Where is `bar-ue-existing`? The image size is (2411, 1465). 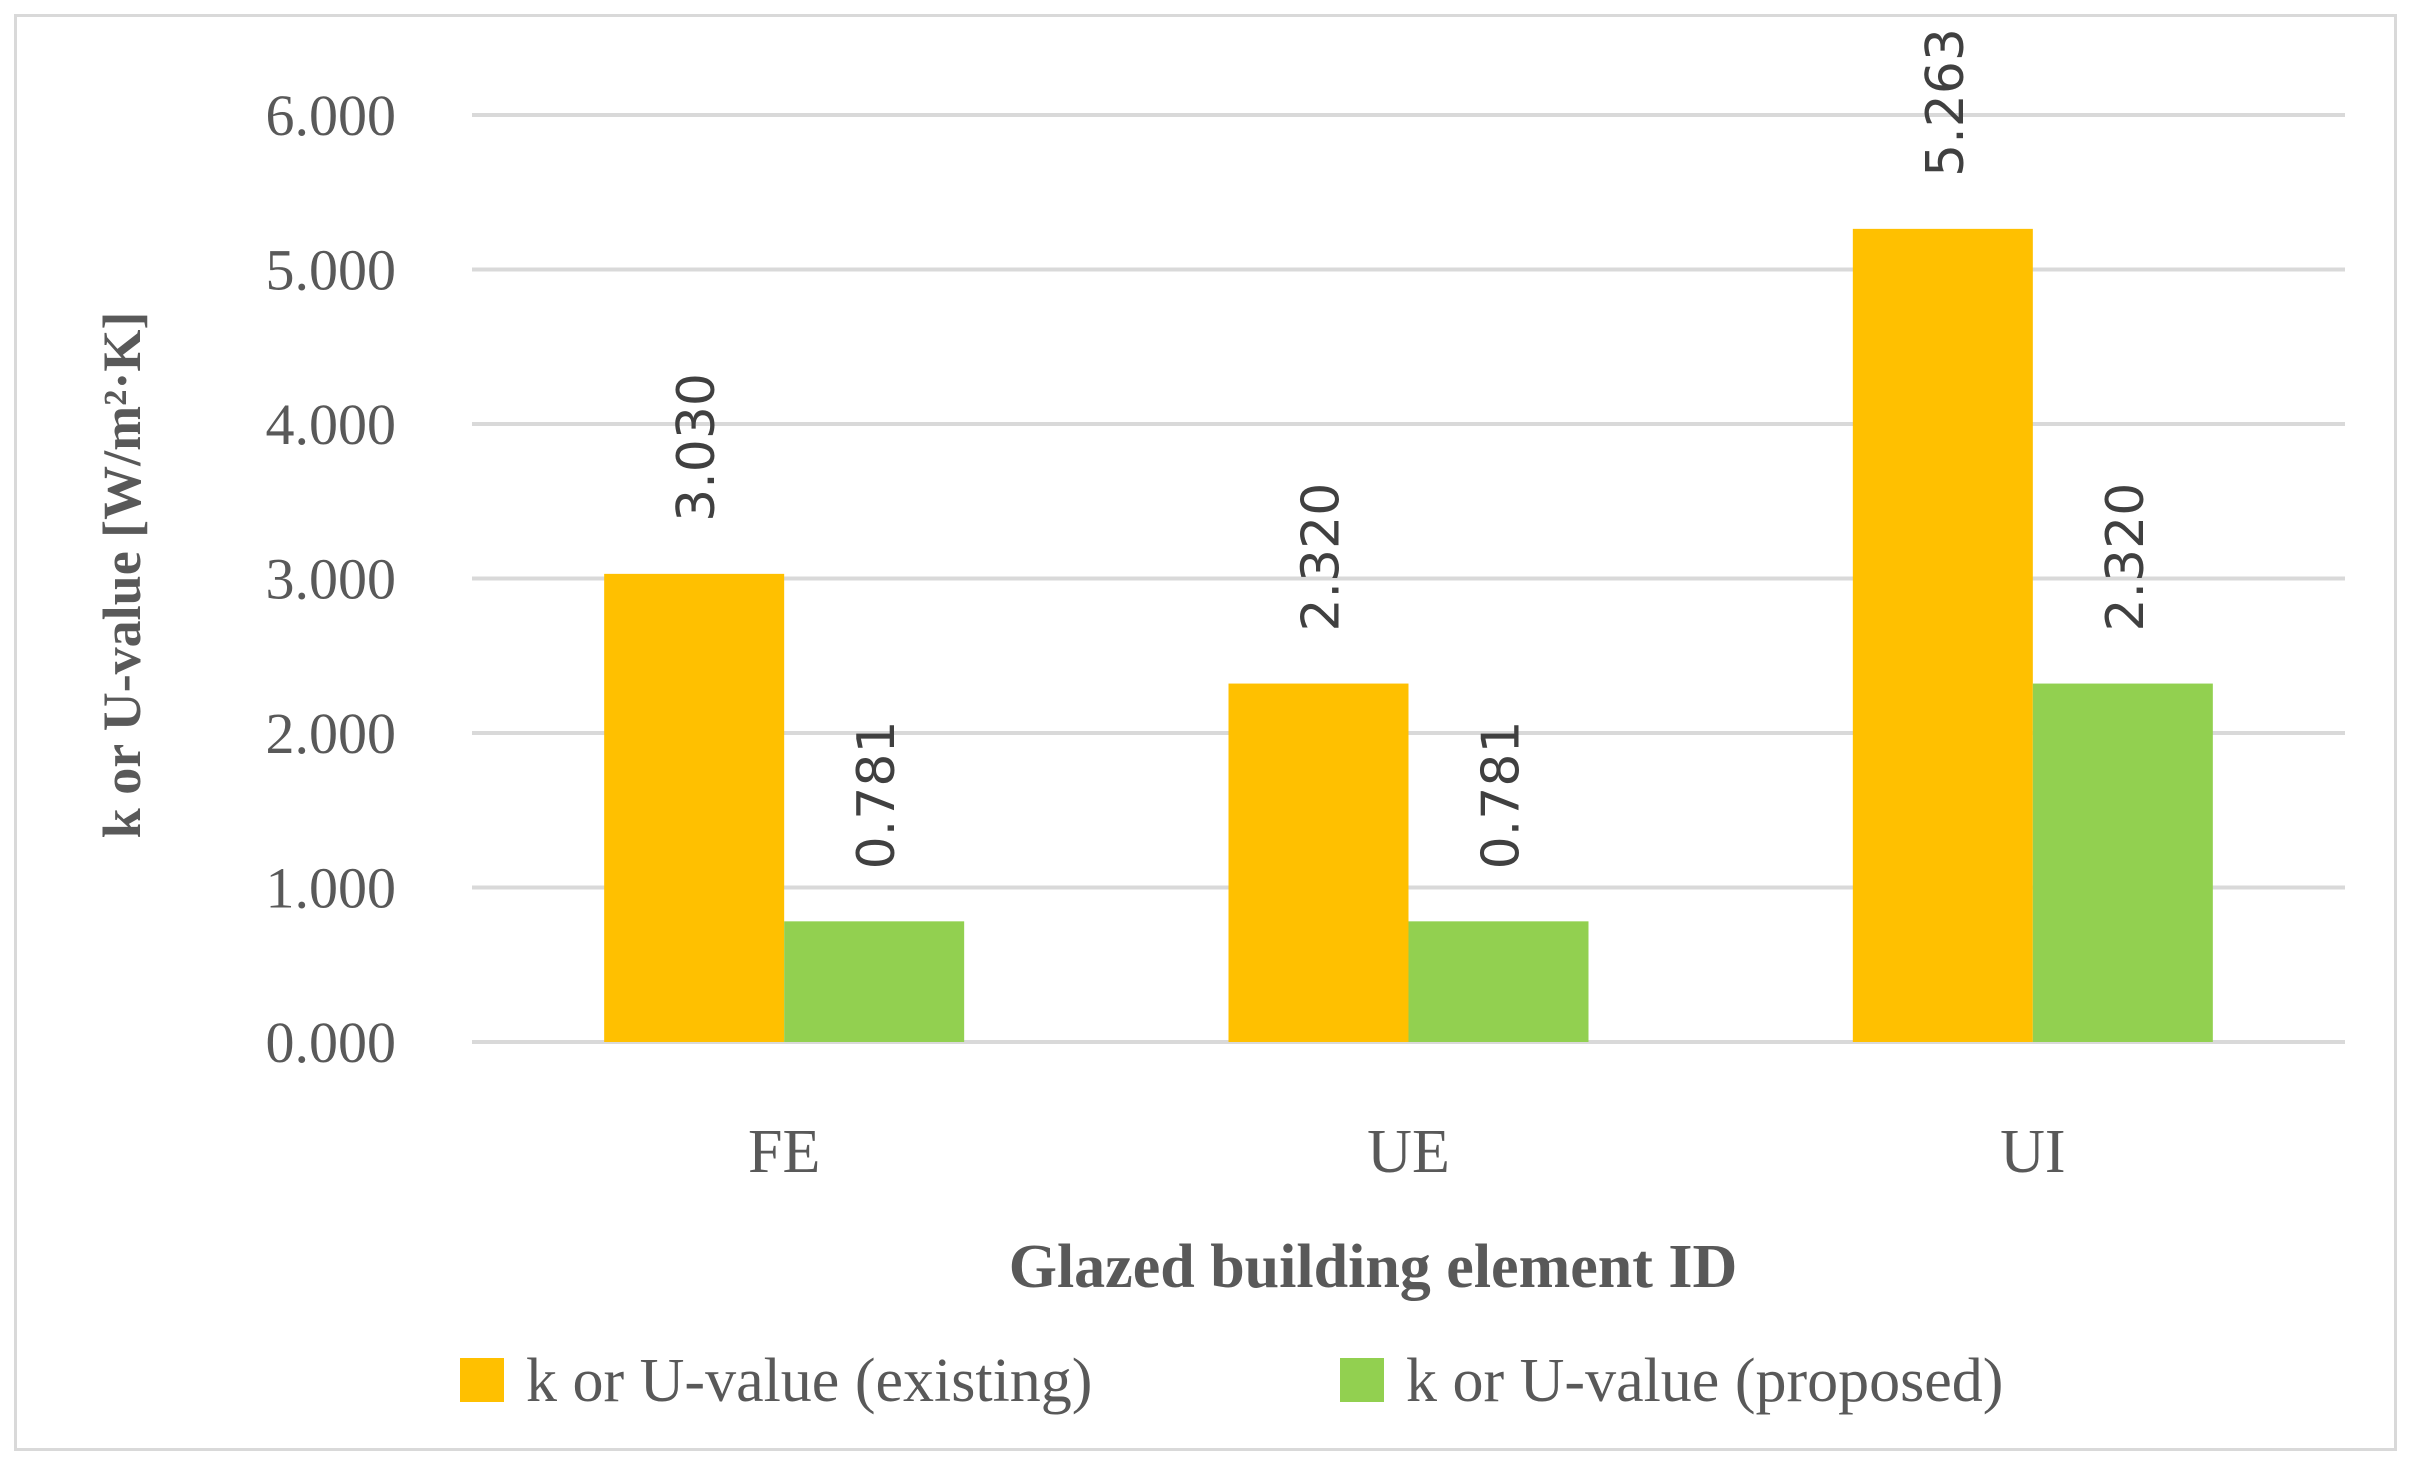
bar-ue-existing is located at coordinates (1318, 862).